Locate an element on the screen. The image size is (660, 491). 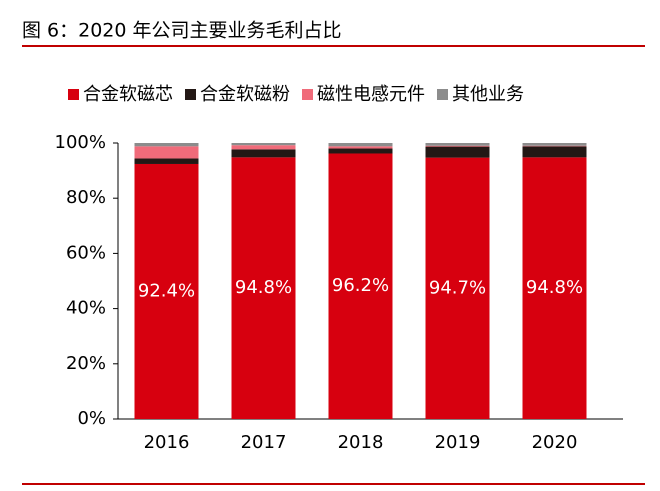
x-tick-label: 2020 is located at coordinates (555, 442).